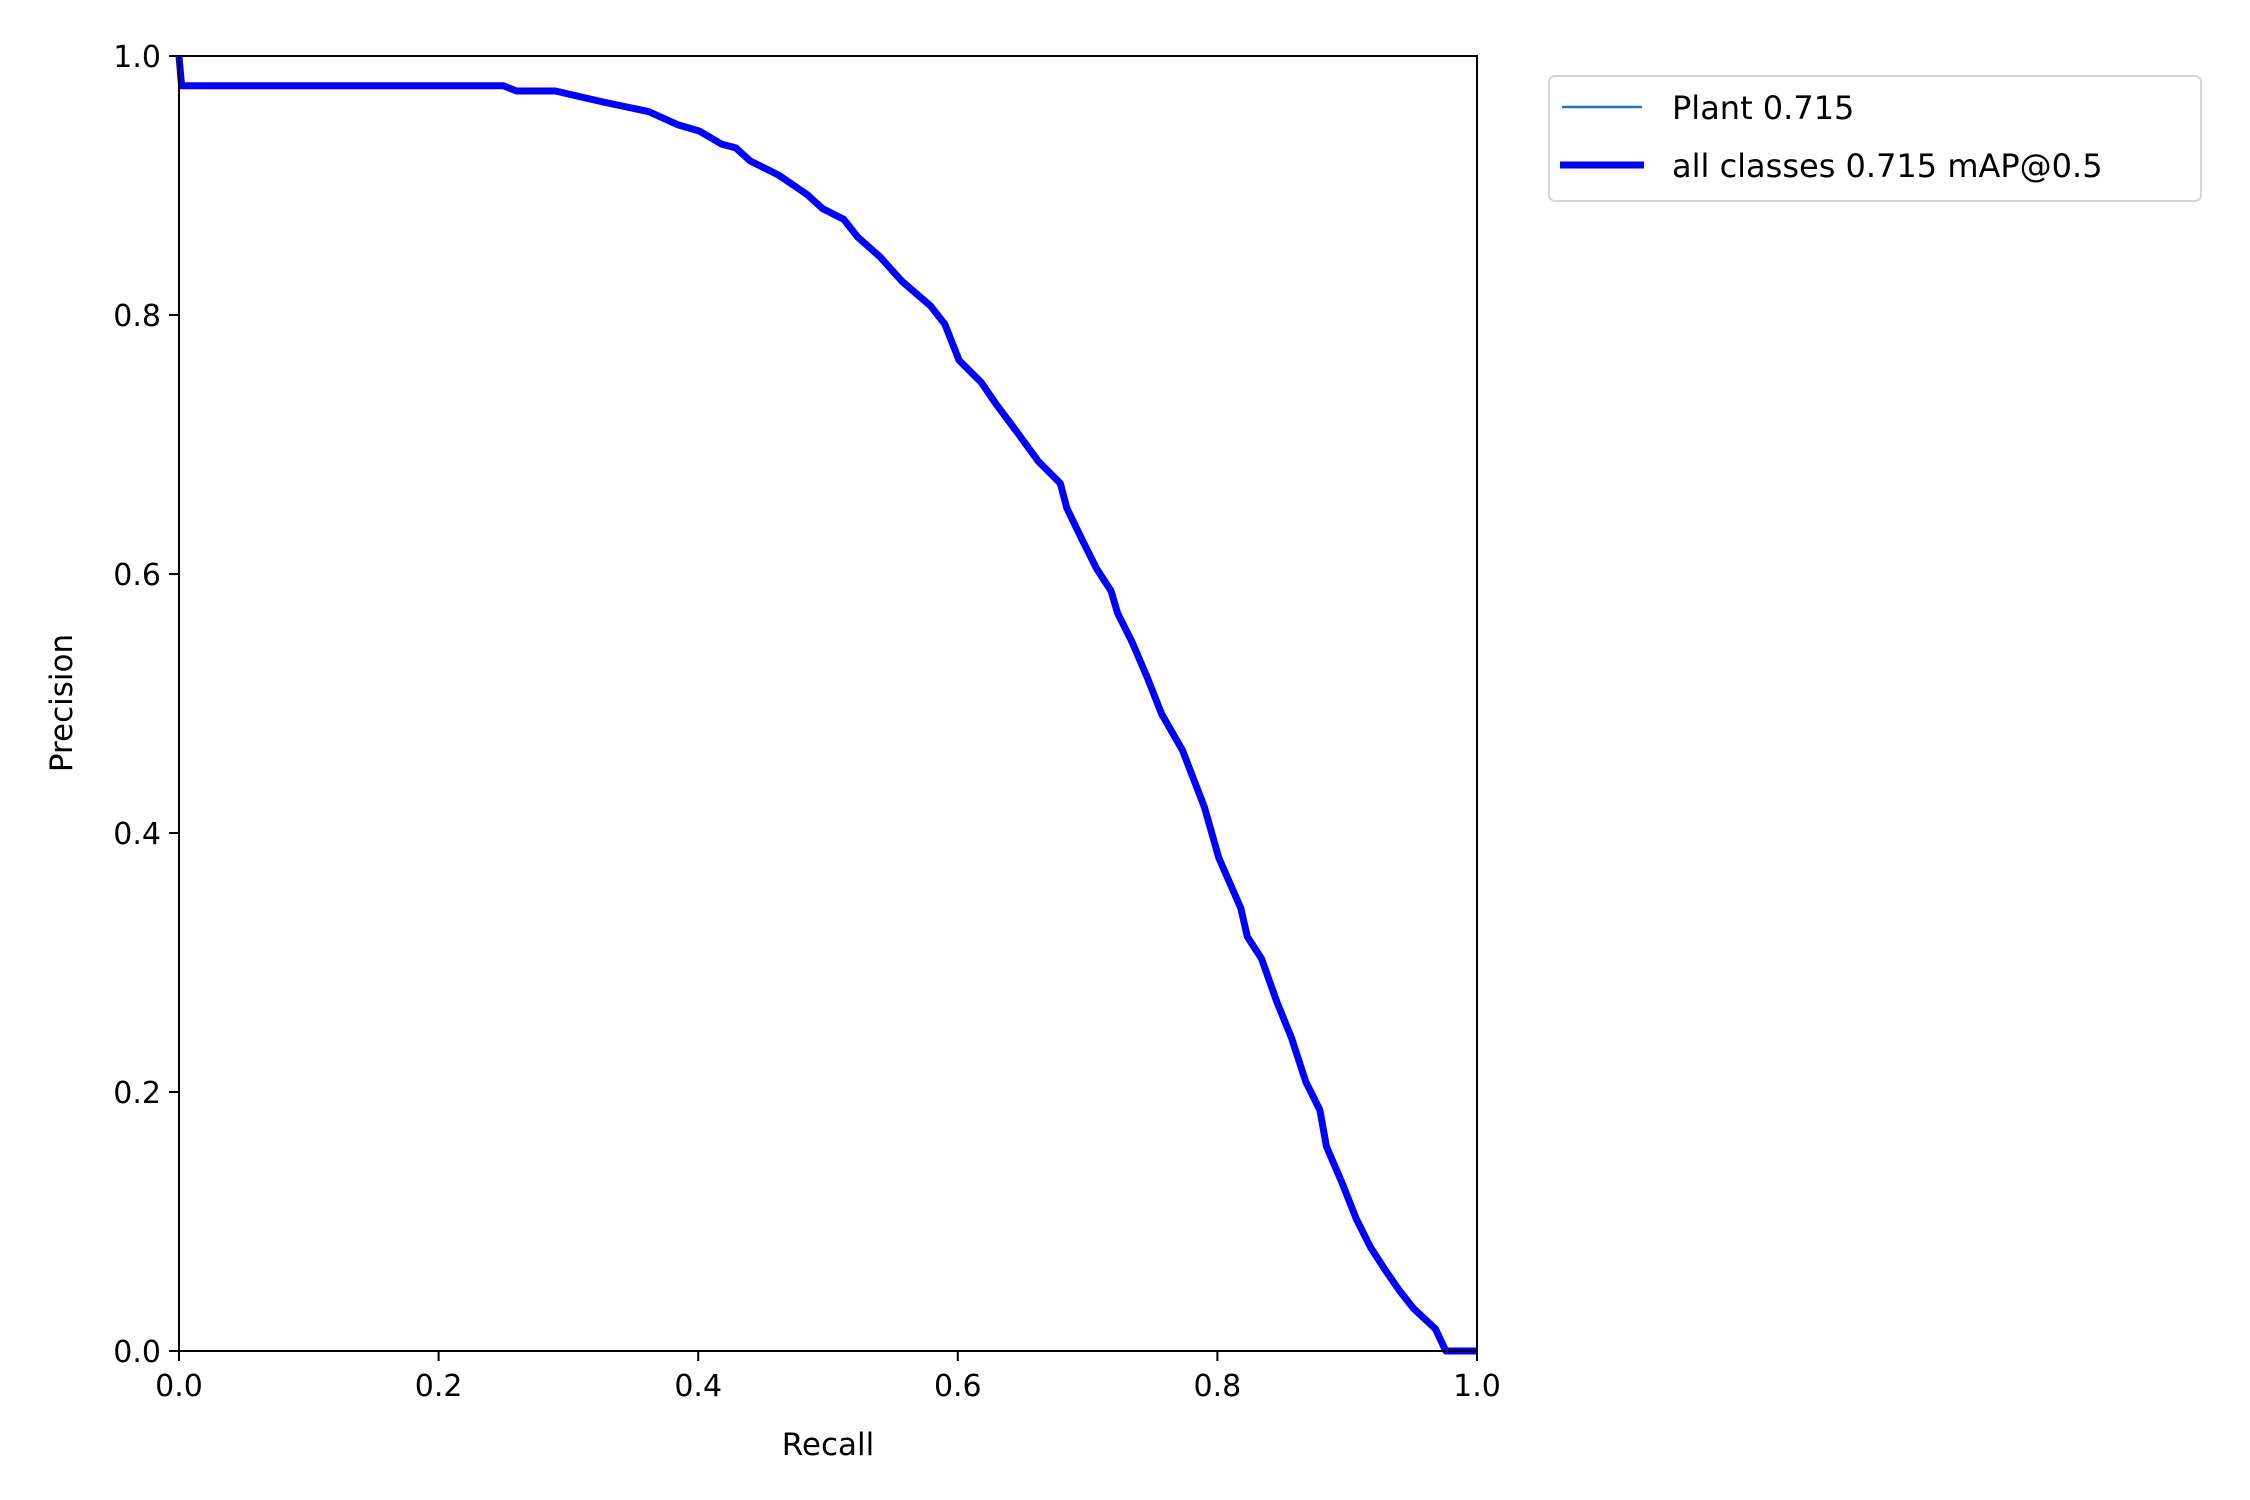  I want to click on x-tick-label: 0.6, so click(958, 1386).